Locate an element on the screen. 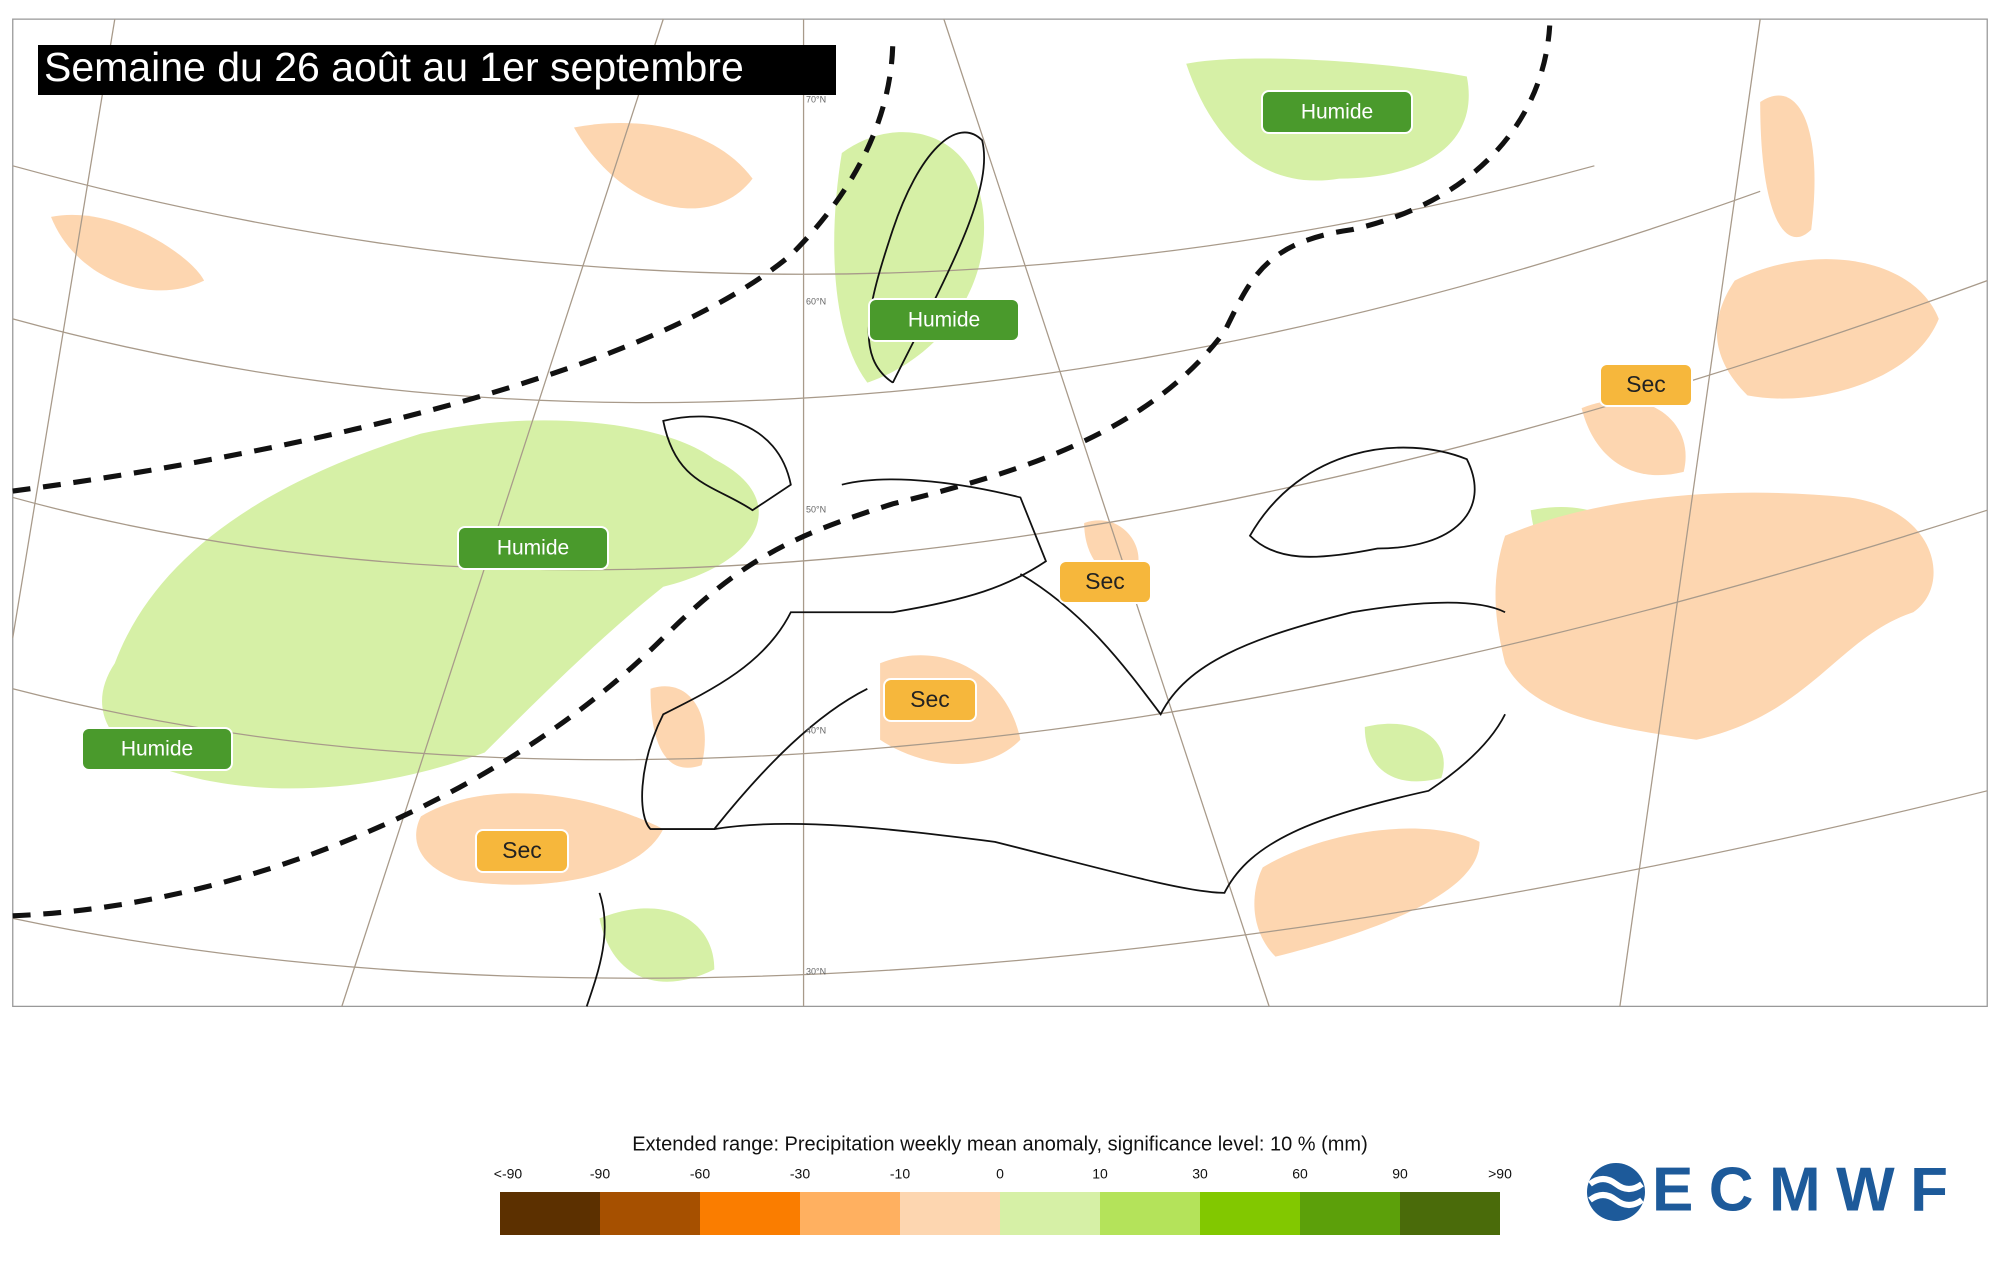  legend: <-90 -90 -60 -30 -10 0 10 30 60 90 >90 is located at coordinates (1003, 1200).